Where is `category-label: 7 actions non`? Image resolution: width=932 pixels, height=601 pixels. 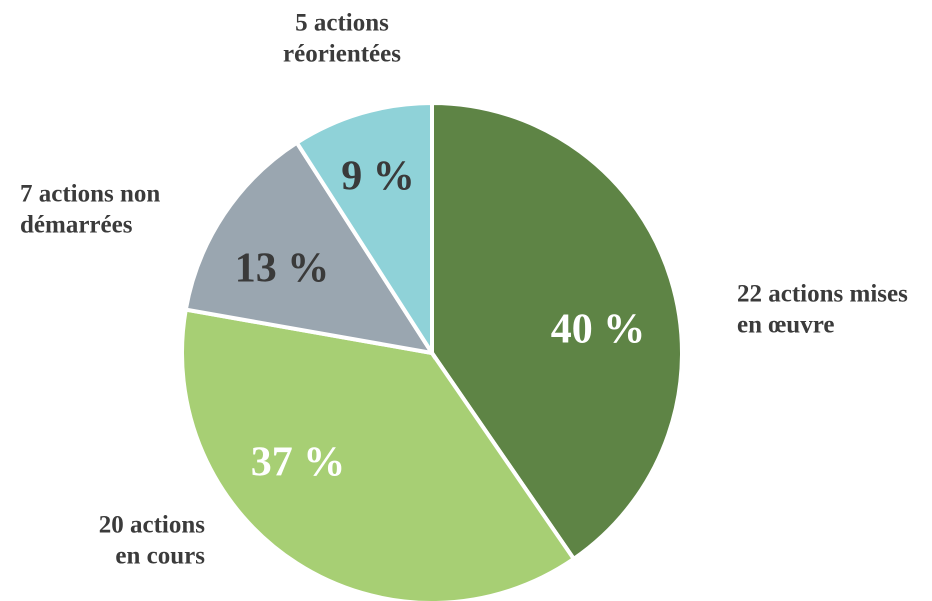
category-label: 7 actions non is located at coordinates (90, 194).